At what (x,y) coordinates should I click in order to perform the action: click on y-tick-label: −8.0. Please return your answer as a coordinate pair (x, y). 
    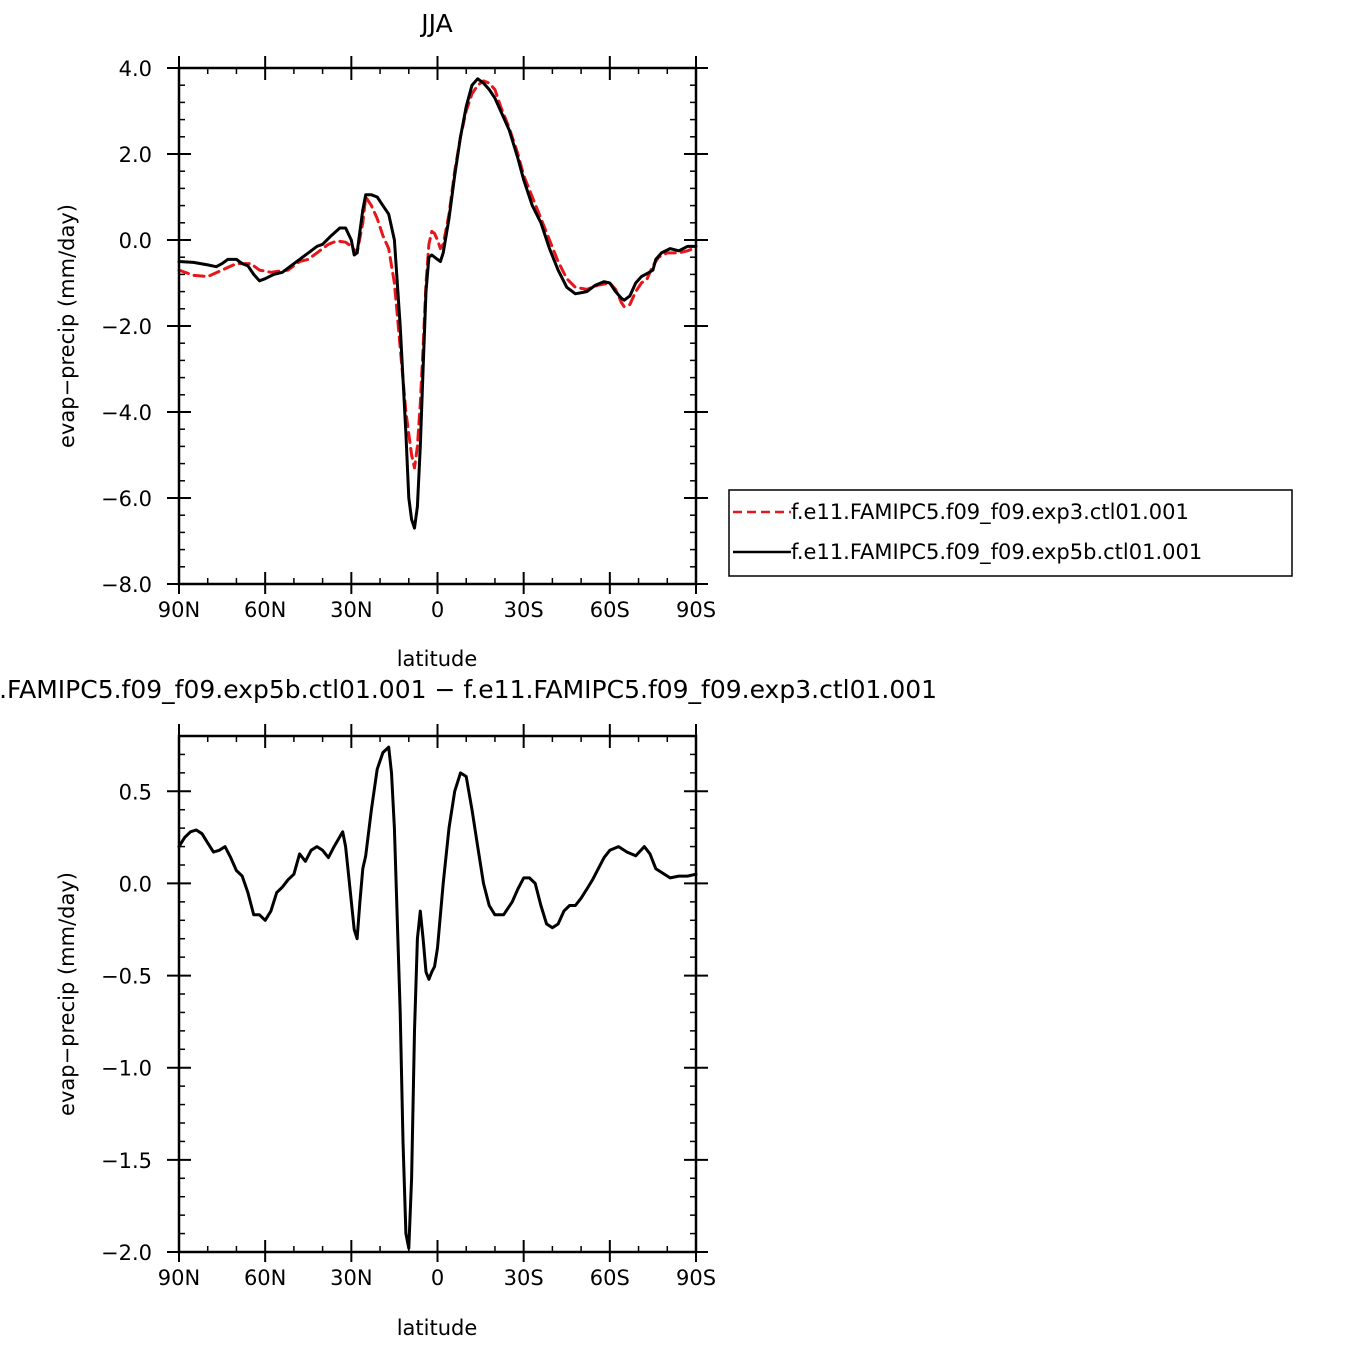
    Looking at the image, I should click on (126, 585).